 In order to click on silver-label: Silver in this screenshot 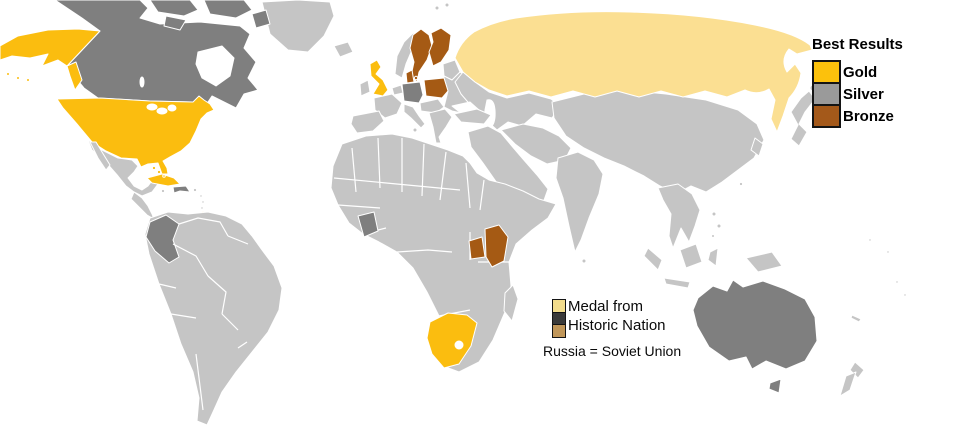, I will do `click(863, 94)`.